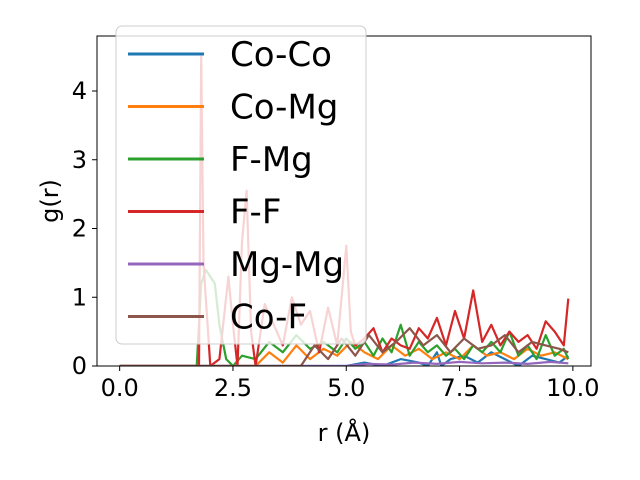  What do you see at coordinates (79, 160) in the screenshot?
I see `y-tick-label: 3` at bounding box center [79, 160].